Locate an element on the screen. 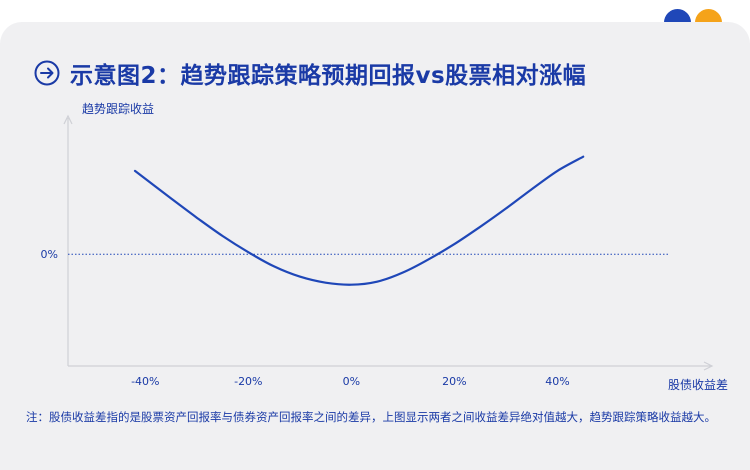  x-tick-label: 0% is located at coordinates (351, 381).